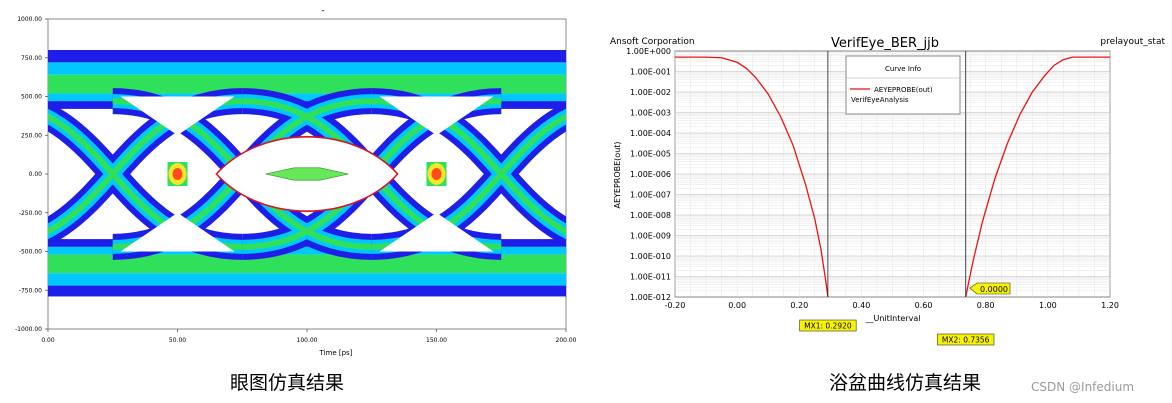  What do you see at coordinates (1037, 177) in the screenshot?
I see `bt-series-right-line` at bounding box center [1037, 177].